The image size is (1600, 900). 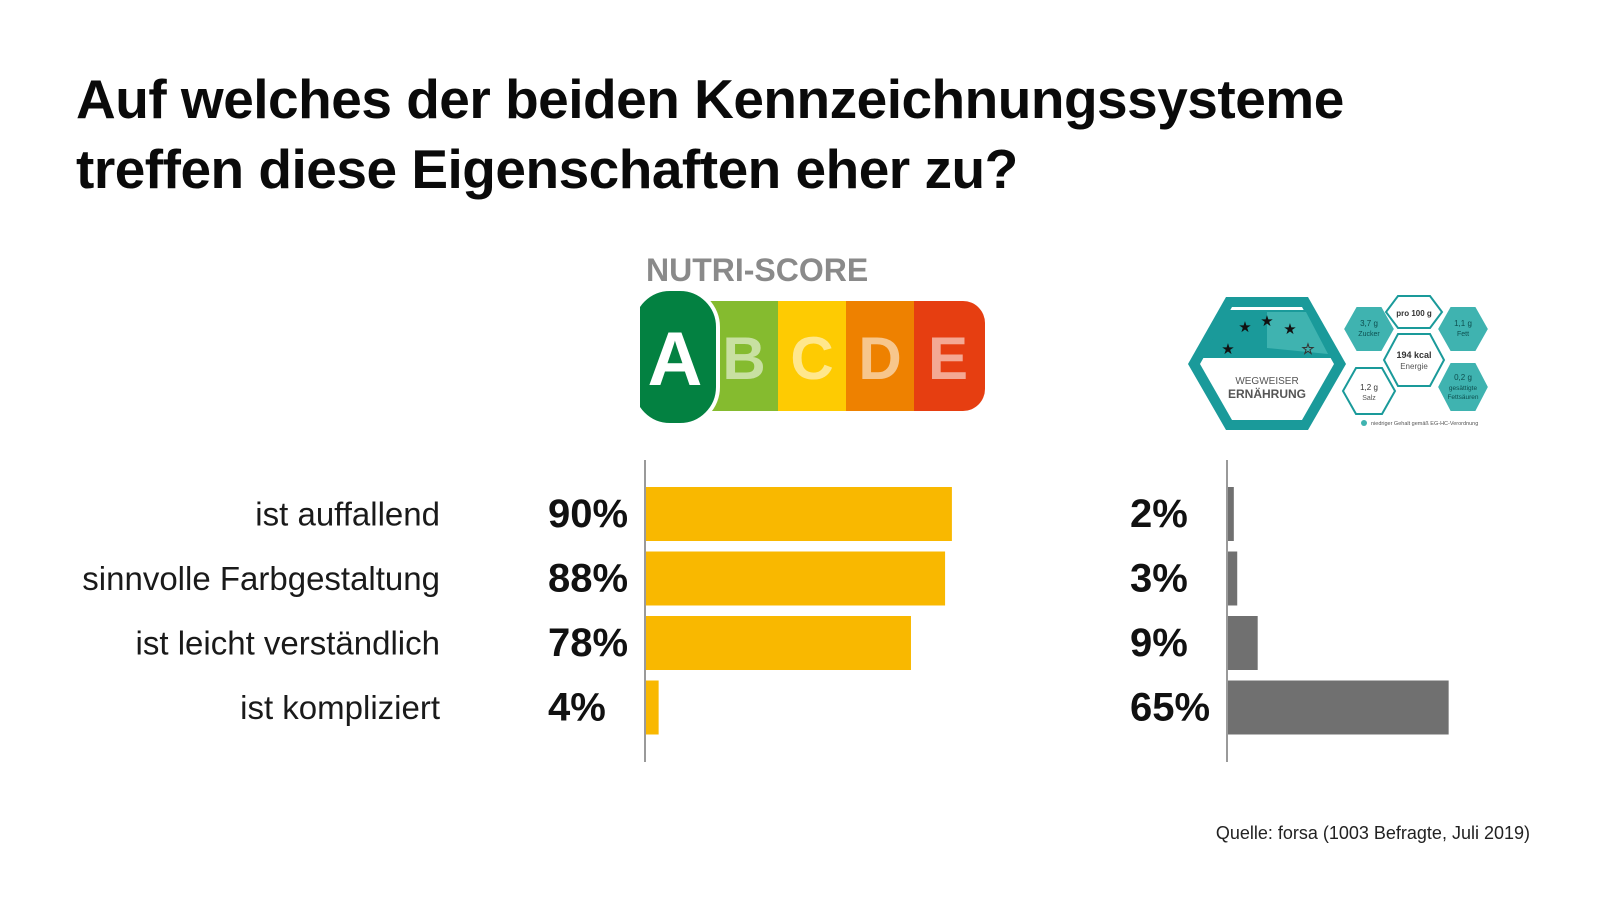 What do you see at coordinates (340, 707) in the screenshot?
I see `category-label-ist-kompliziert: ist kompliziert` at bounding box center [340, 707].